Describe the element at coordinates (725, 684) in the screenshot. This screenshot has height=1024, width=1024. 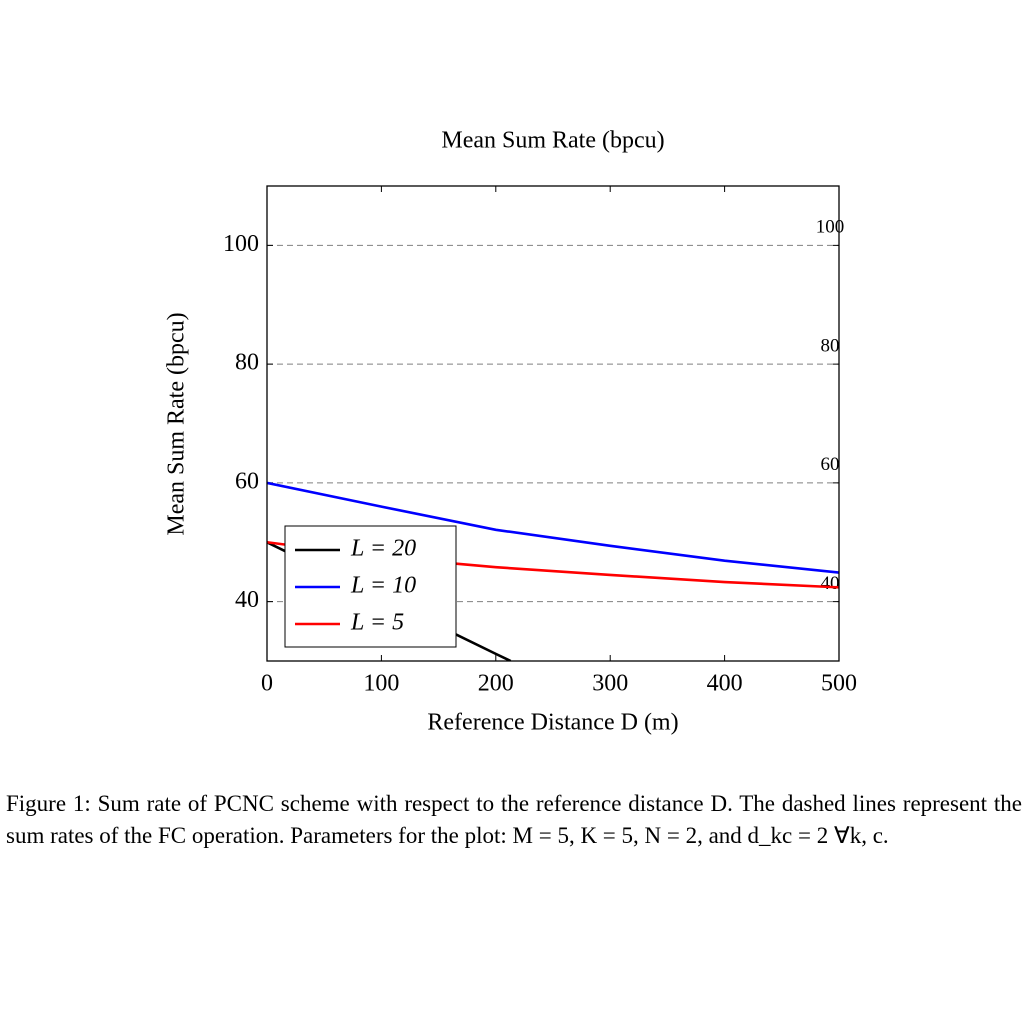
I see `x-tick-label: 400` at that location.